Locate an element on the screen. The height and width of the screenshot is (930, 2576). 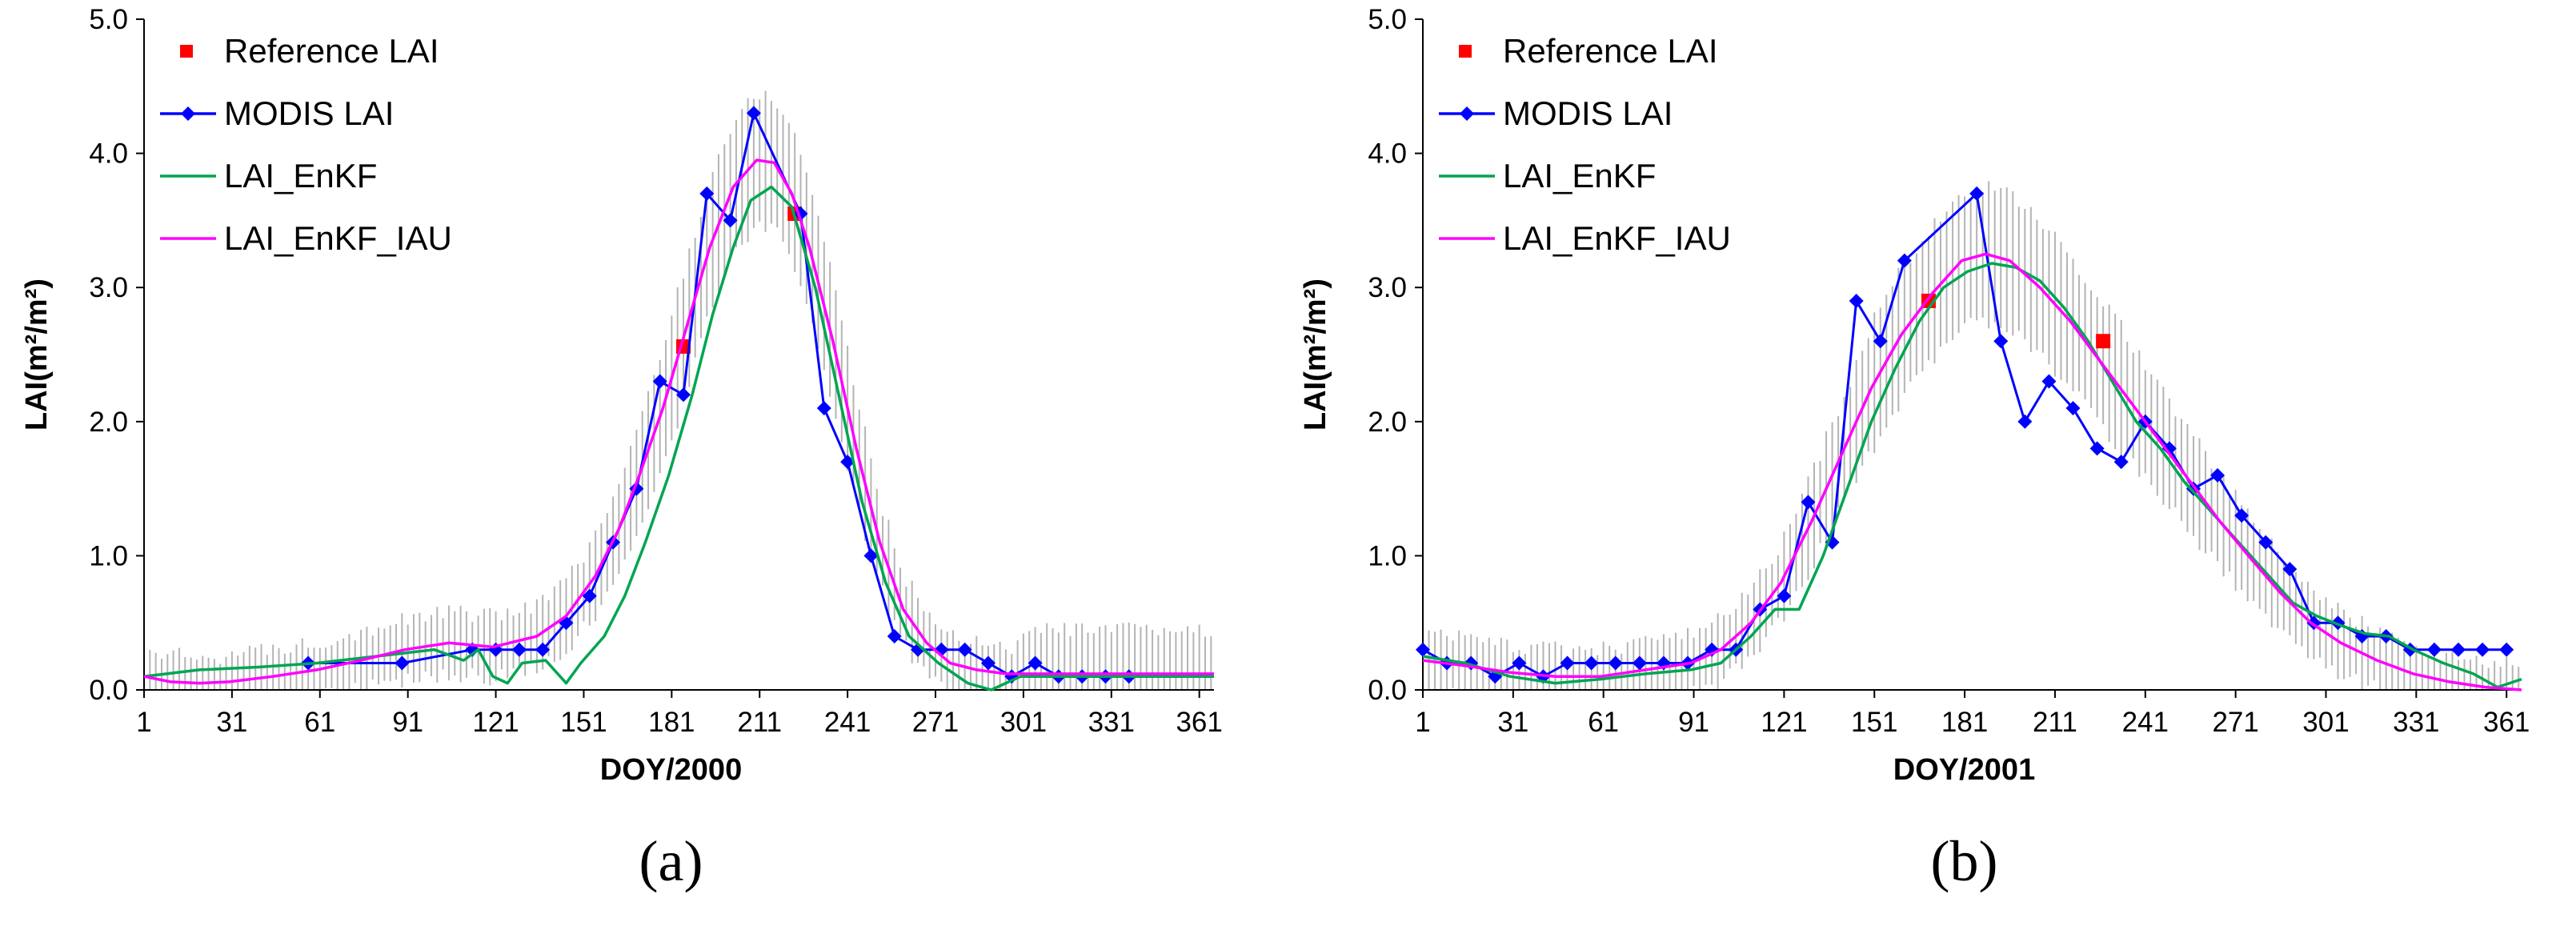
y-tick-label: 2.0 is located at coordinates (1387, 422).